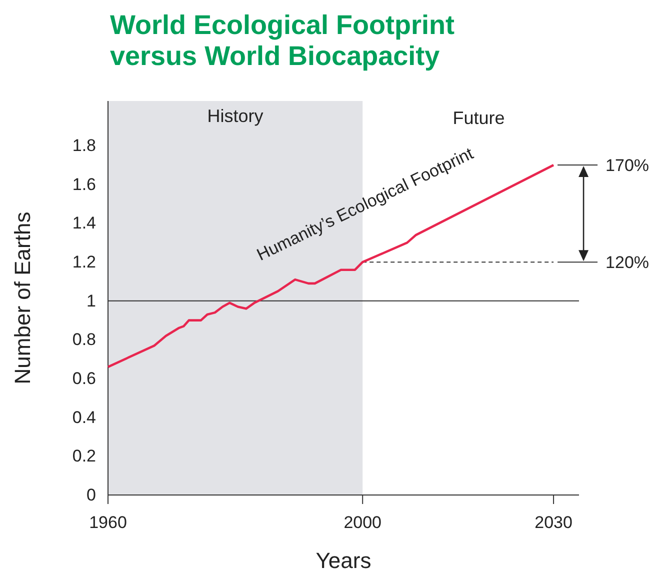  I want to click on chart-title: World Ecological Footprint versus World Biocapacity, so click(282, 40).